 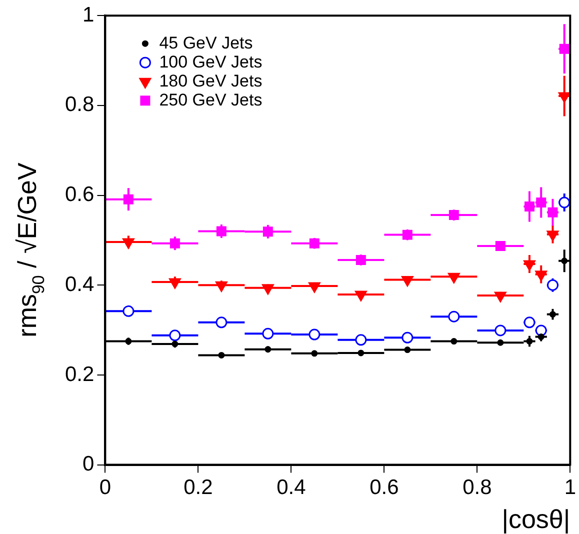 What do you see at coordinates (291, 488) in the screenshot?
I see `x-tick-label: 0.4` at bounding box center [291, 488].